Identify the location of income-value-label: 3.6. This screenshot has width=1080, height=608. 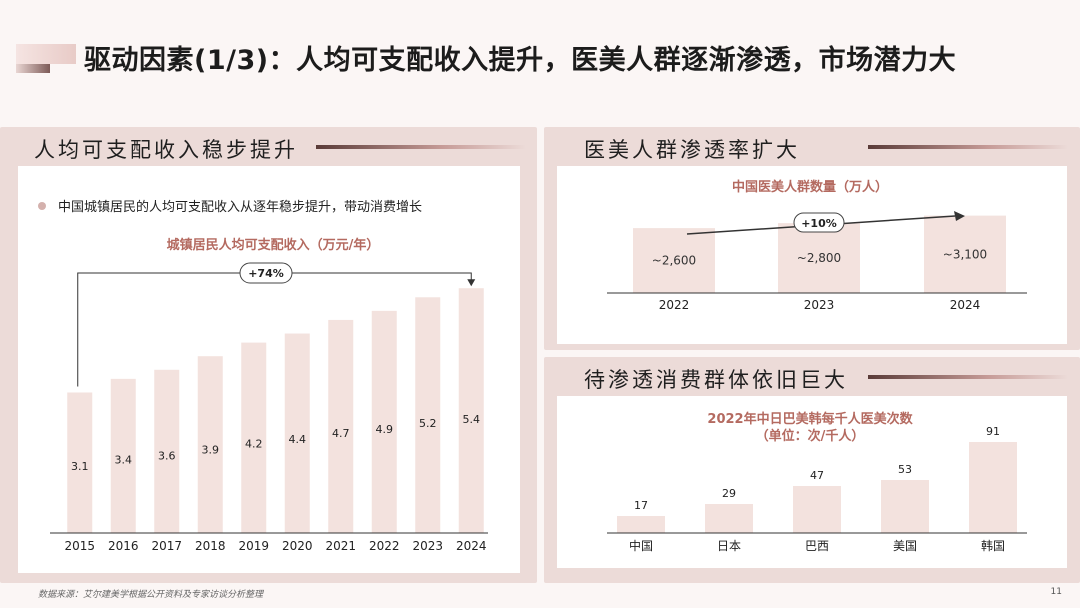
(167, 456).